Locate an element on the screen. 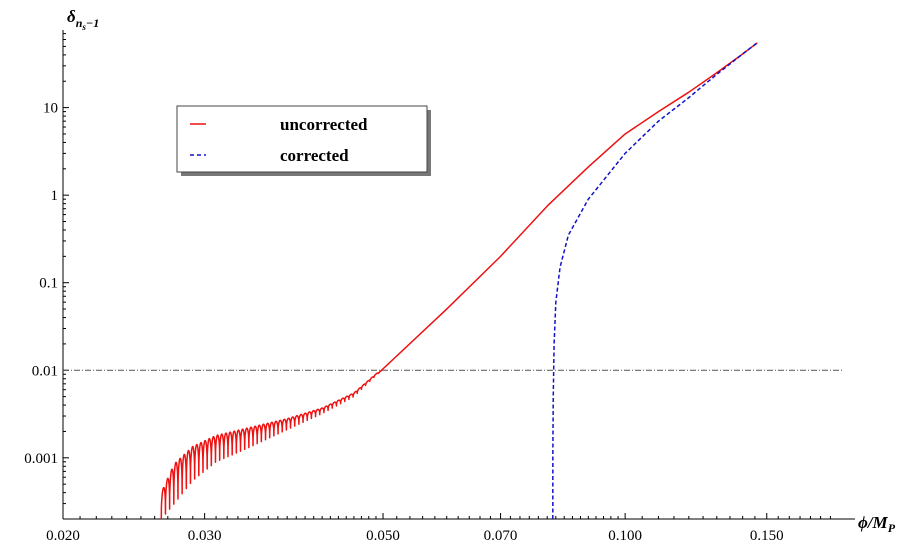  x-tick-label-3: 0.070 is located at coordinates (501, 536).